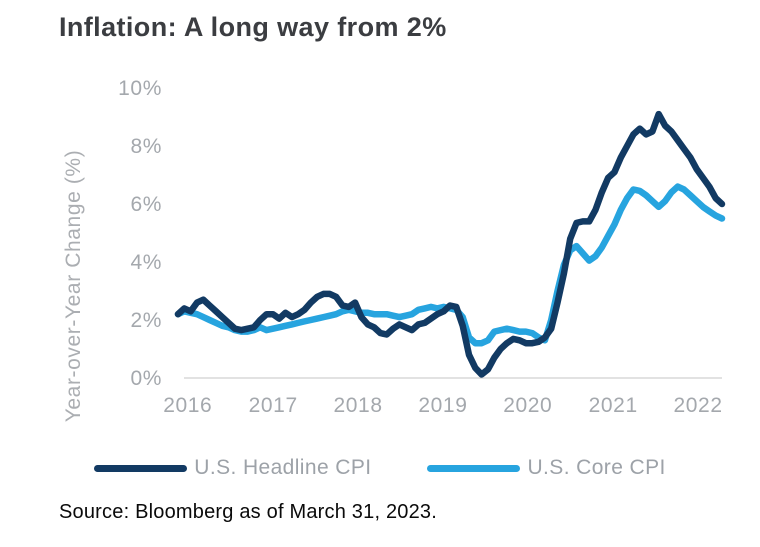 The height and width of the screenshot is (547, 760). What do you see at coordinates (380, 468) in the screenshot?
I see `chart-legend: U.S. Headline CPI U.S. Core CPI` at bounding box center [380, 468].